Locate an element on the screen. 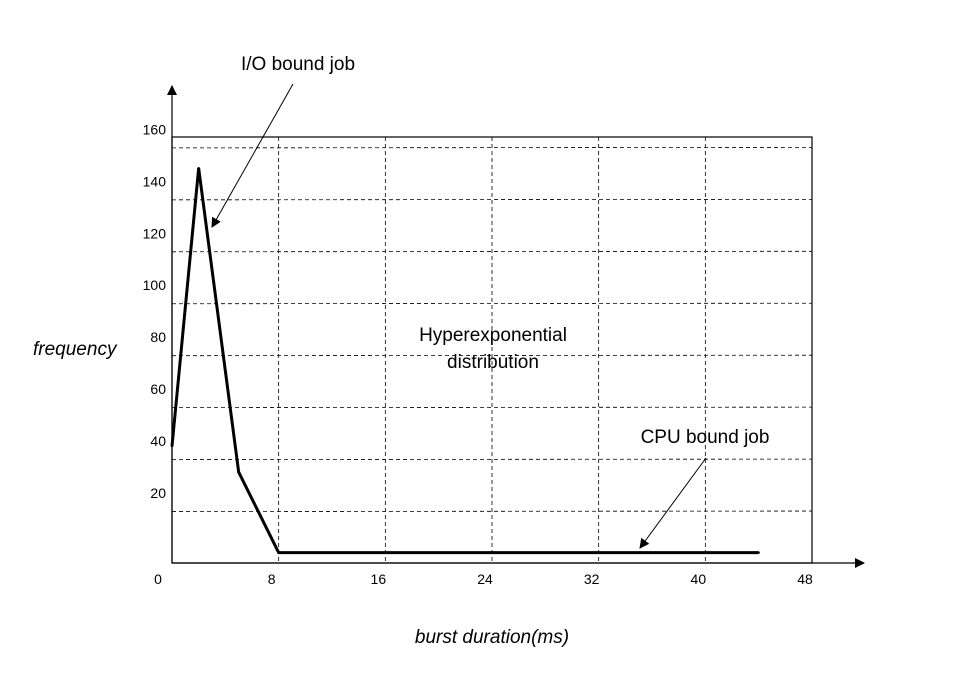 Image resolution: width=956 pixels, height=694 pixels. y-tick-label: 120 is located at coordinates (155, 233).